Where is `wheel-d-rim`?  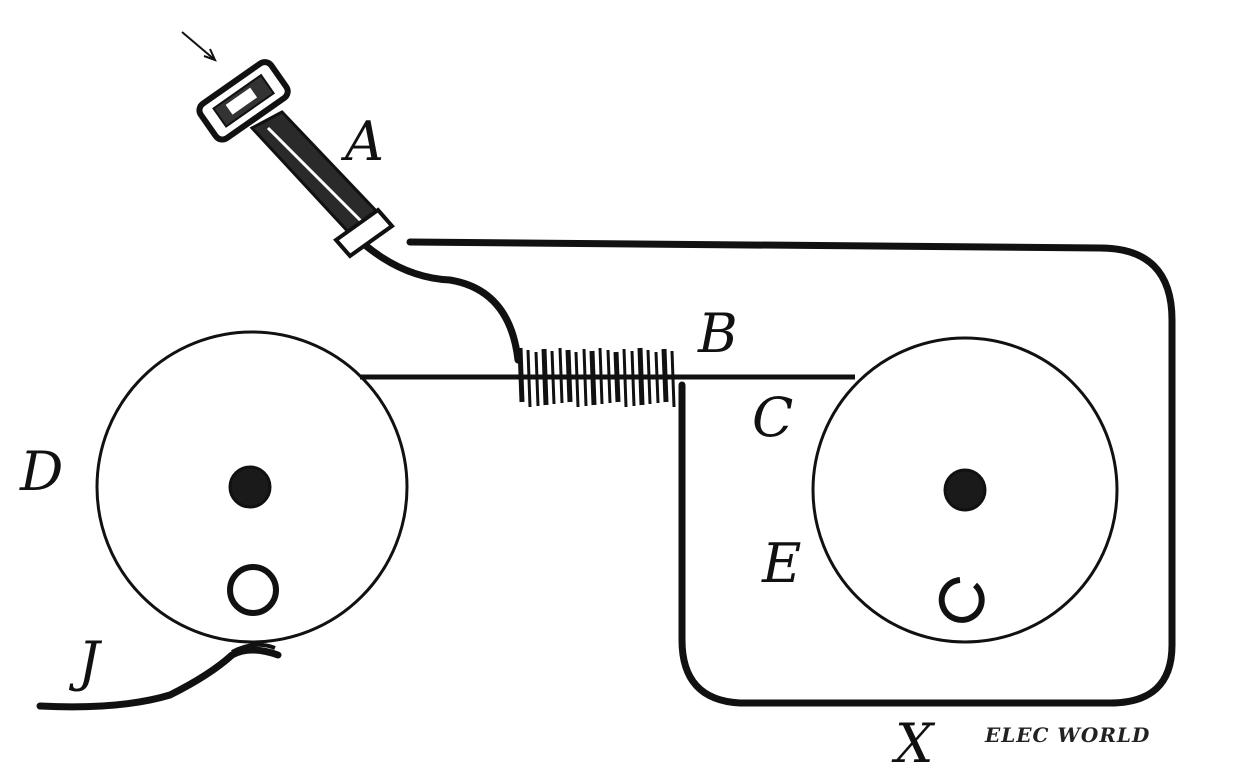
wheel-d-rim is located at coordinates (252, 487).